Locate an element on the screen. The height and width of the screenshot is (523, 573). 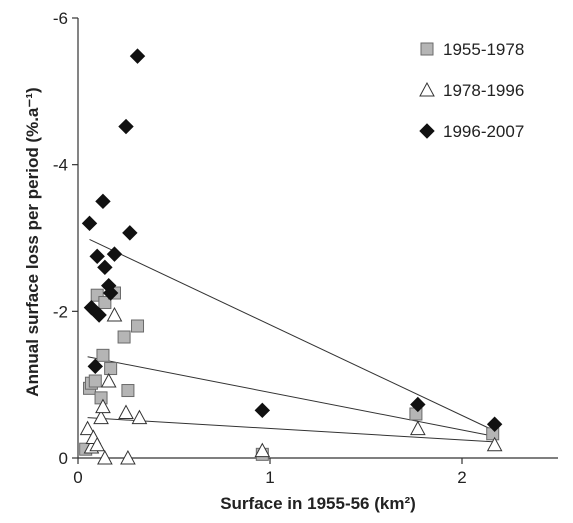
trend-line-1978-1996 is located at coordinates (291, 430).